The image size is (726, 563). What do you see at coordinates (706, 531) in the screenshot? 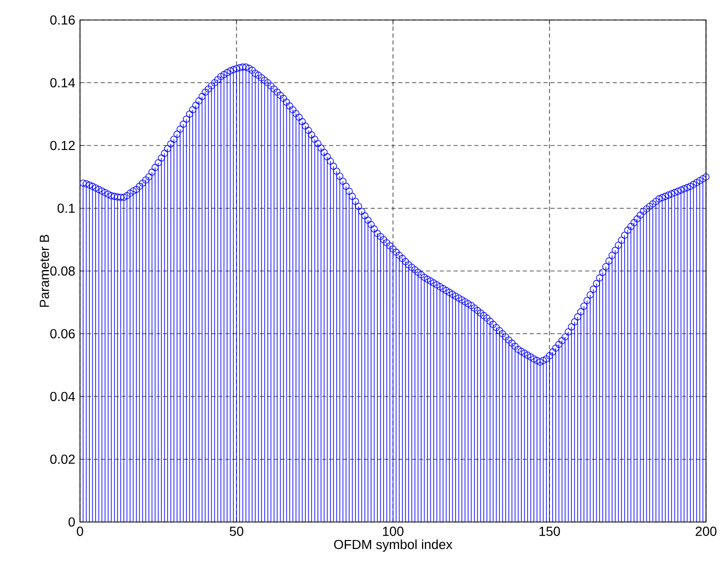
I see `x-tick-label: 200` at bounding box center [706, 531].